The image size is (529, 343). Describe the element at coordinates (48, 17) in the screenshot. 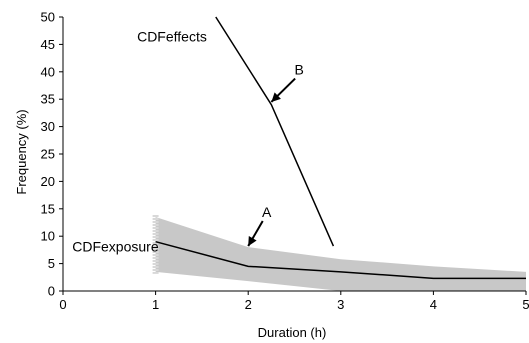

I see `y-tick-label: 50` at that location.